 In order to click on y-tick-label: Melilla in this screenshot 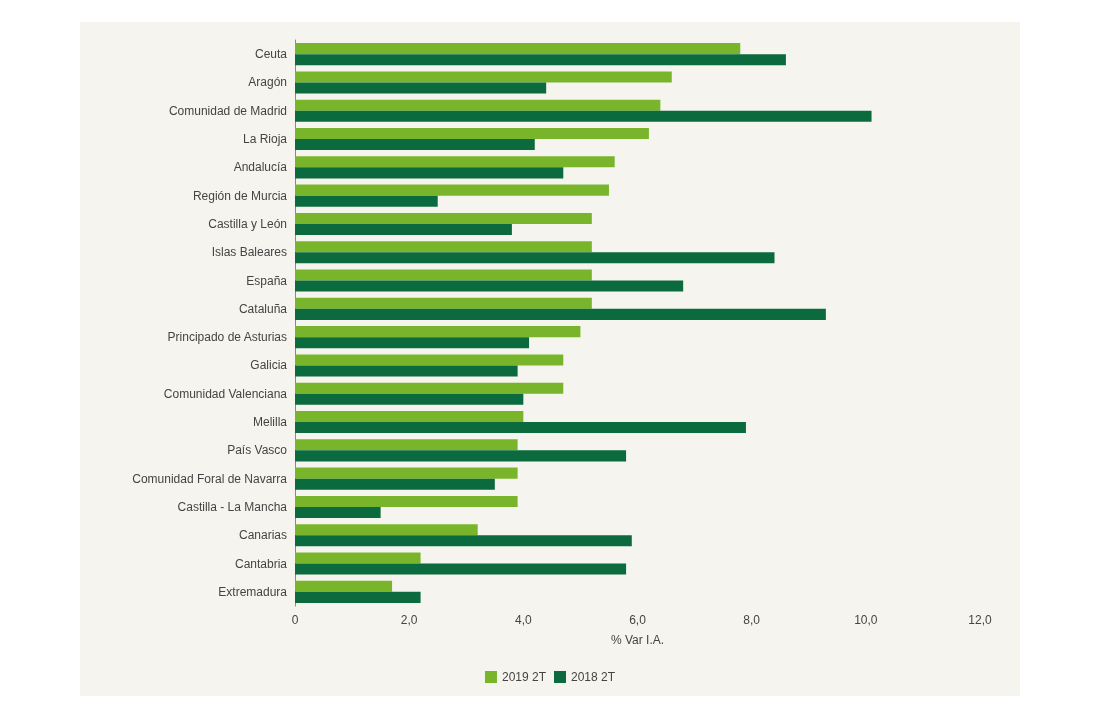, I will do `click(270, 422)`.